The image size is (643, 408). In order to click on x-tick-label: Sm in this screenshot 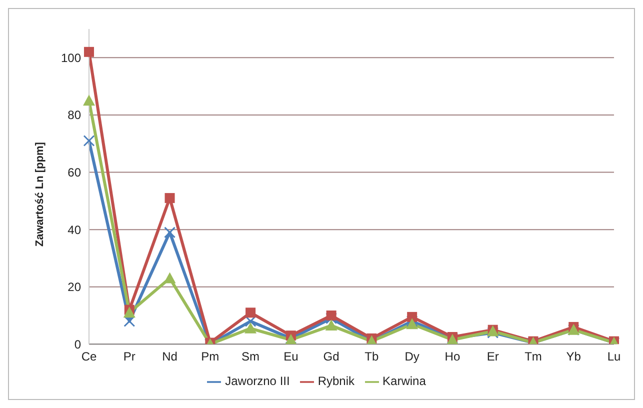, I will do `click(251, 357)`.